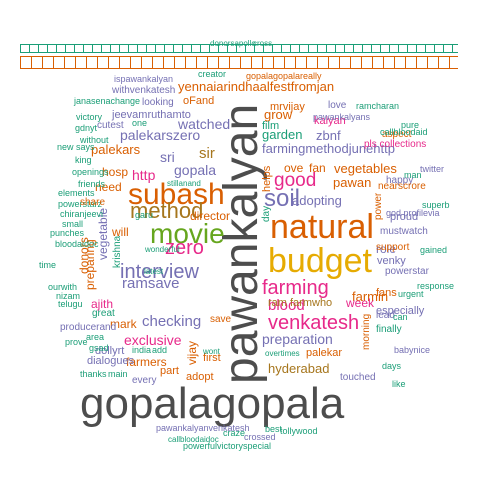 Image resolution: width=480 pixels, height=480 pixels. I want to click on word-gopalagopalareally: gopalagopalareally, so click(284, 76).